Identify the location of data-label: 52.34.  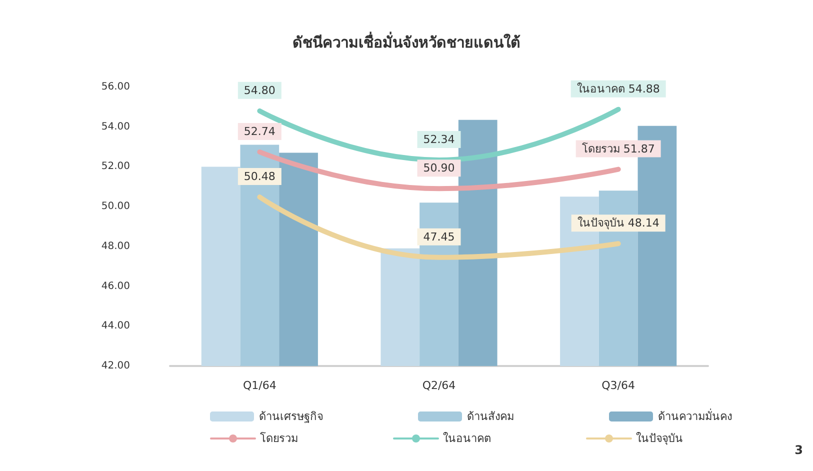
(439, 139).